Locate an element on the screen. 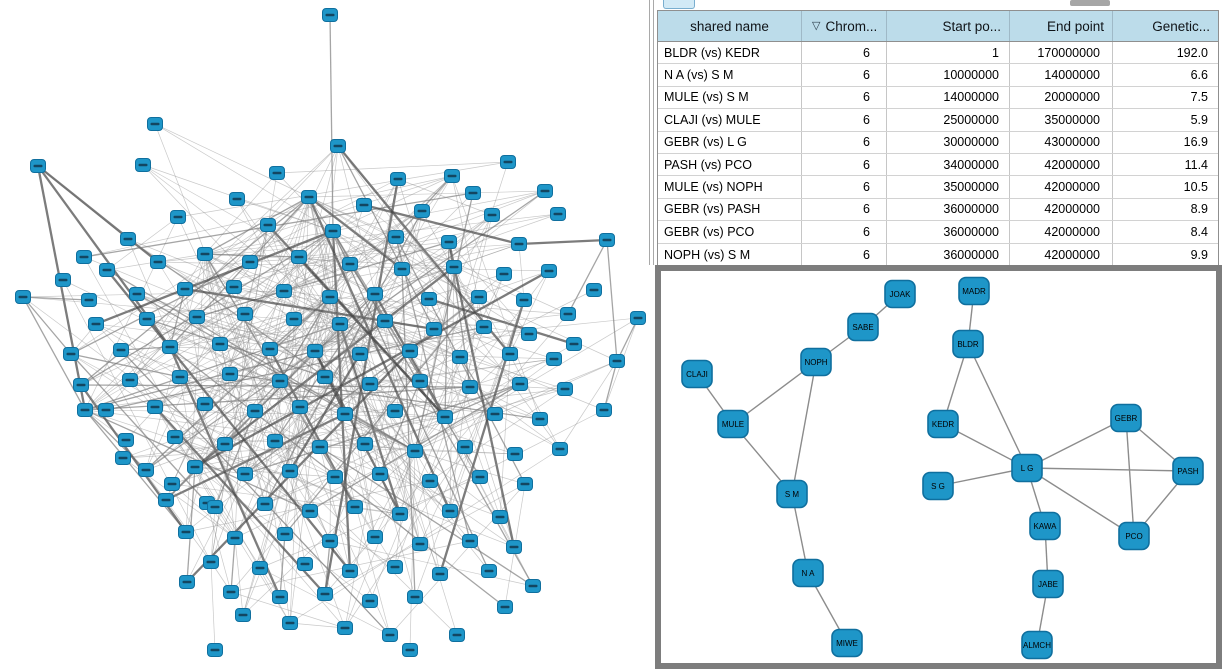  column-header-endpoint: End point is located at coordinates (1061, 26).